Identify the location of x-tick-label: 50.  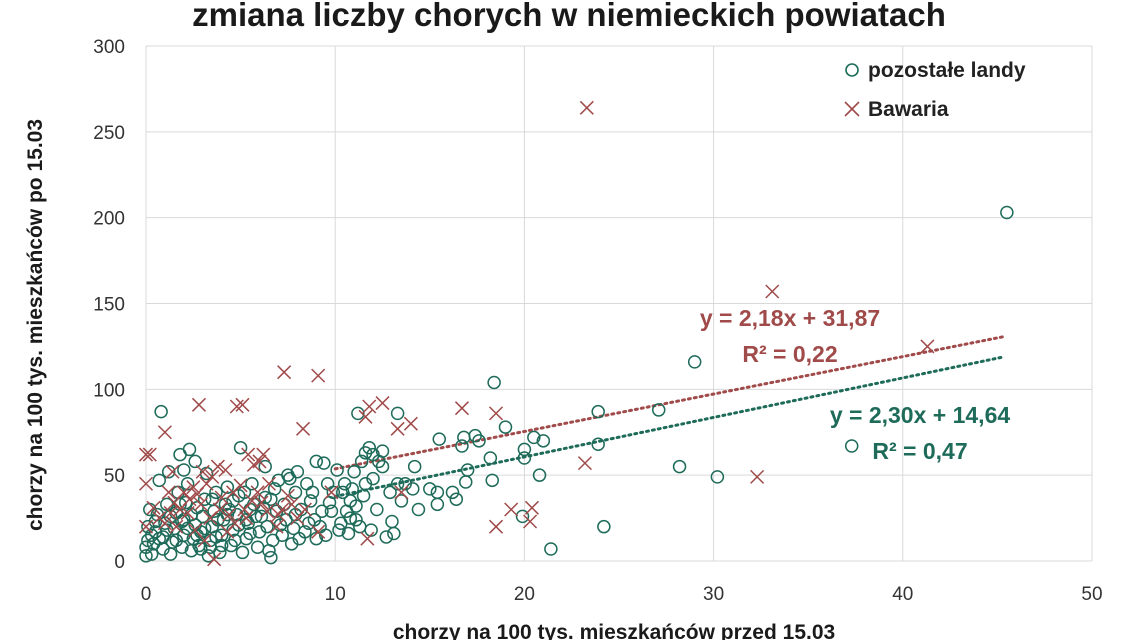
(1091, 594).